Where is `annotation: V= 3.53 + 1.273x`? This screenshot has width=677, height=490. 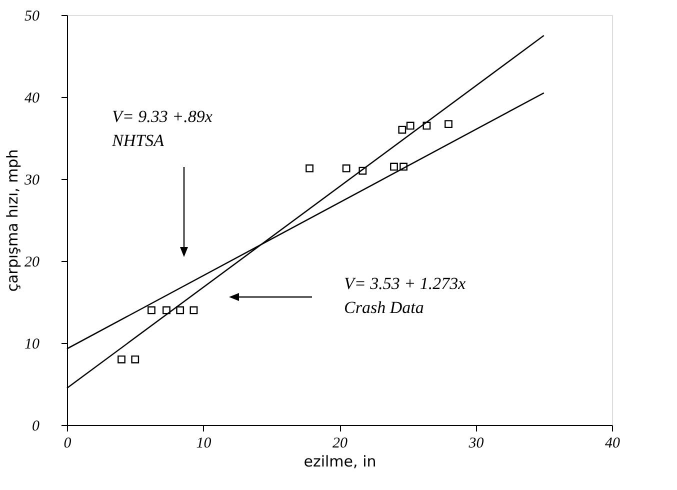
annotation: V= 3.53 + 1.273x is located at coordinates (405, 283).